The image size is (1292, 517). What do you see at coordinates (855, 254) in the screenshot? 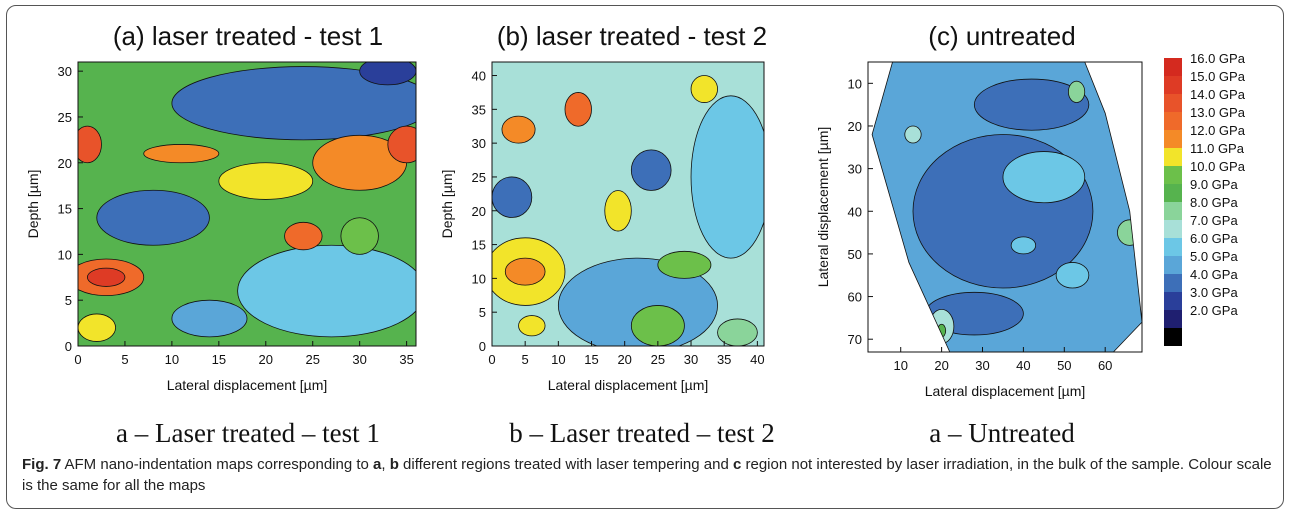
I see `y-tick-label: 50` at bounding box center [855, 254].